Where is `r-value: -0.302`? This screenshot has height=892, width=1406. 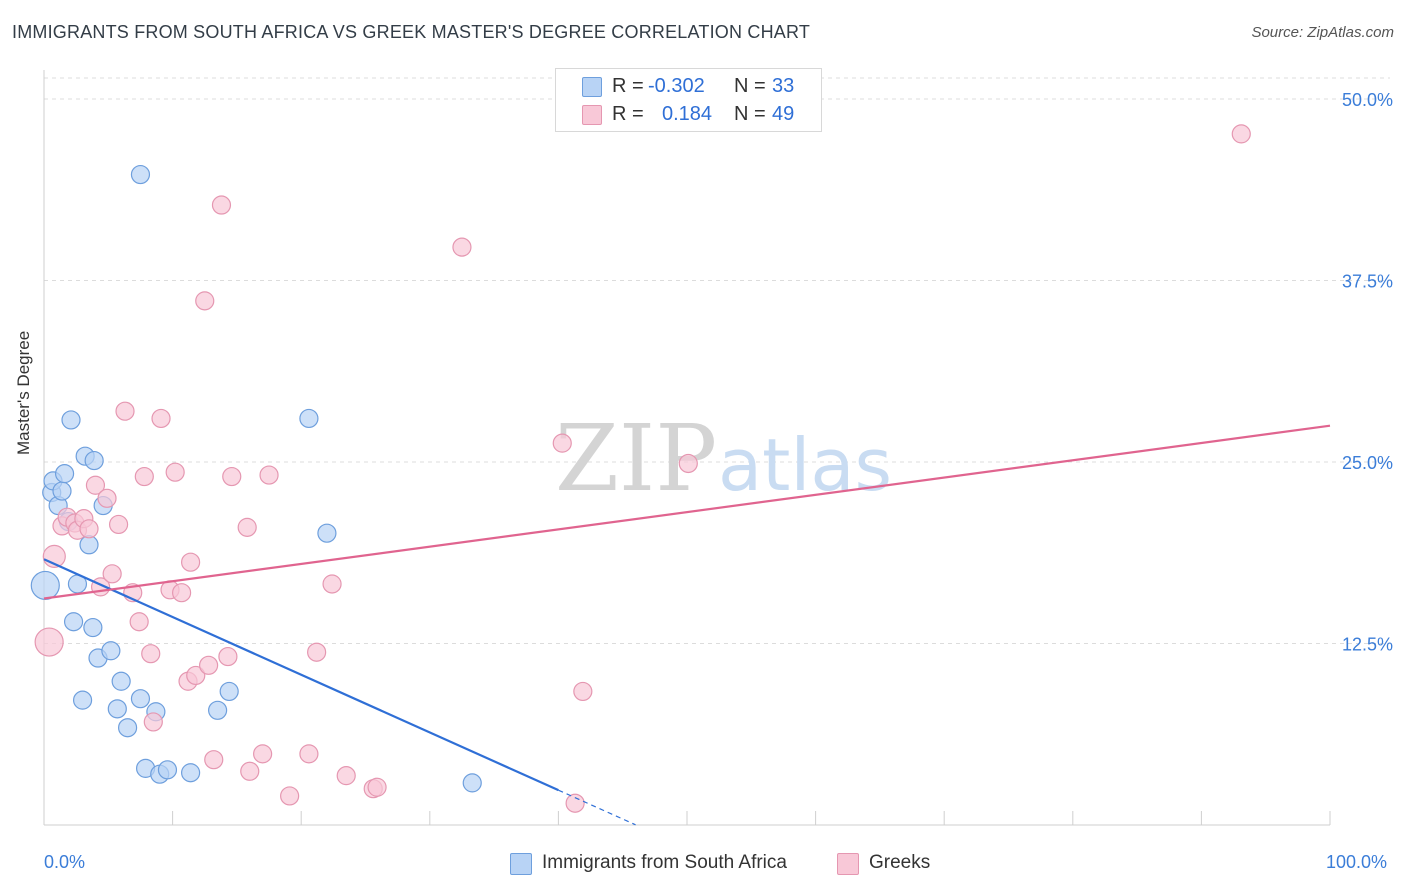 r-value: -0.302 is located at coordinates (676, 86).